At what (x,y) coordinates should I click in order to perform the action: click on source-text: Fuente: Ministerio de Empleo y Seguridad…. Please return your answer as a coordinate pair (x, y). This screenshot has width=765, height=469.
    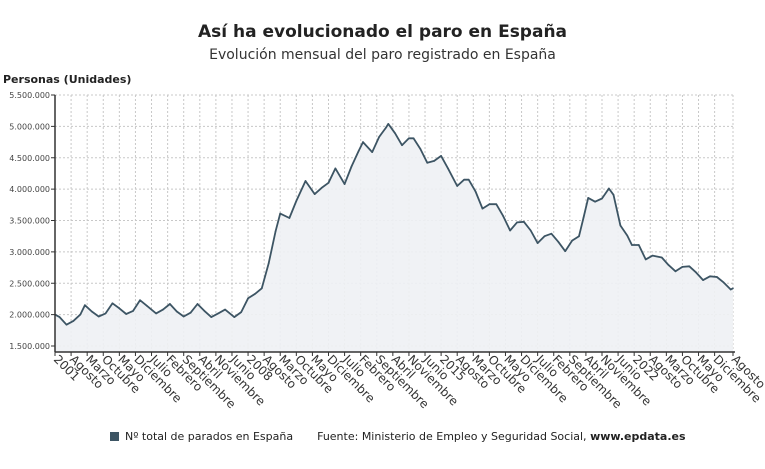
    Looking at the image, I should click on (454, 436).